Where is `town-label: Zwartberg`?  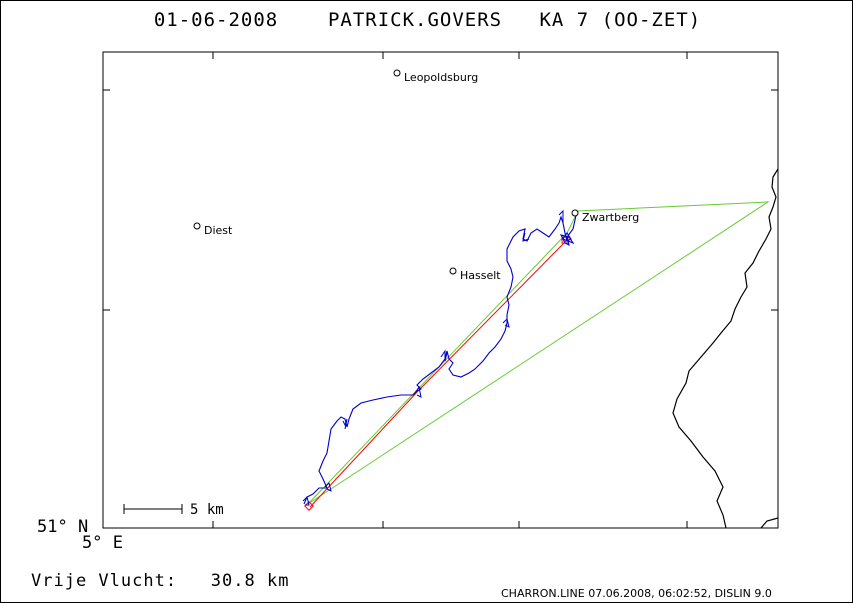
town-label: Zwartberg is located at coordinates (610, 217).